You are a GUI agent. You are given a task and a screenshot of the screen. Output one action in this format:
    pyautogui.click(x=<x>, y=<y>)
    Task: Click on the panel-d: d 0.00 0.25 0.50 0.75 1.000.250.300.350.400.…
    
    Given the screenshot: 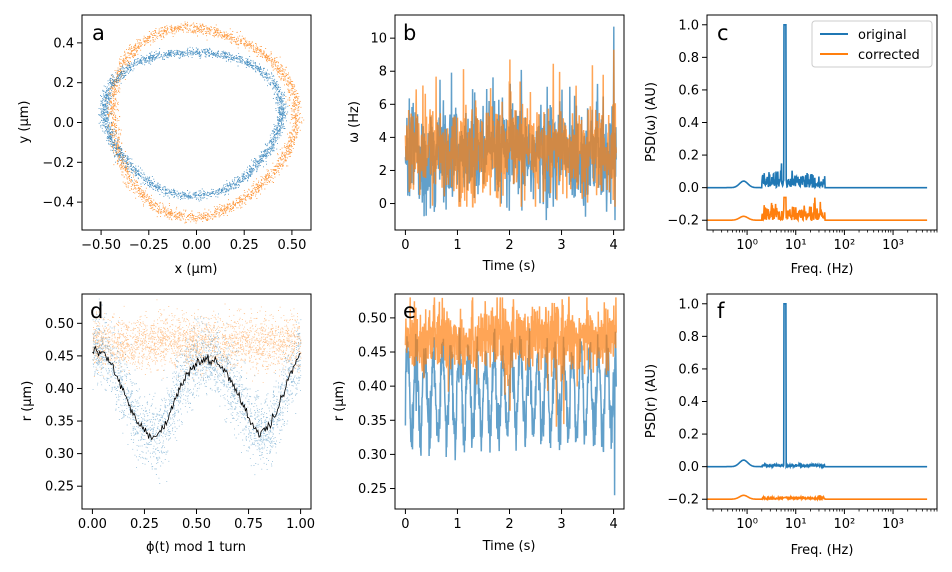 What is the action you would take?
    pyautogui.click(x=167, y=424)
    